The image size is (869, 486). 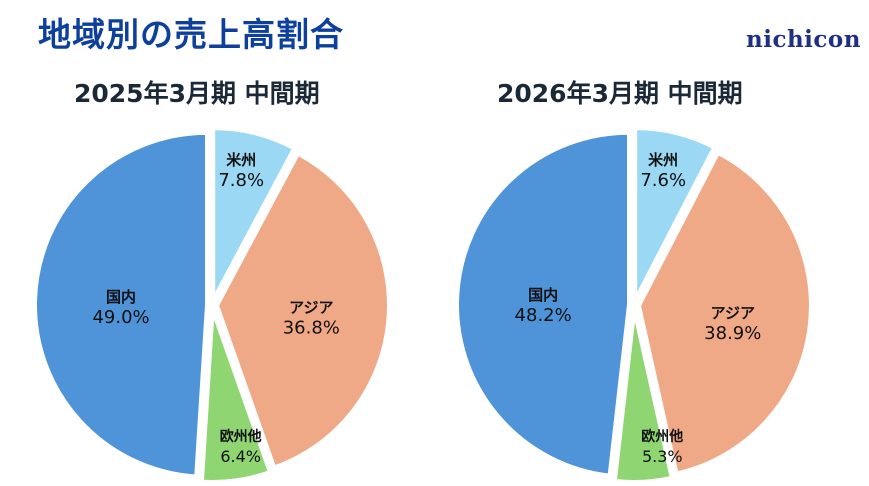 I want to click on slice-percent-label: 36.8%, so click(x=311, y=328).